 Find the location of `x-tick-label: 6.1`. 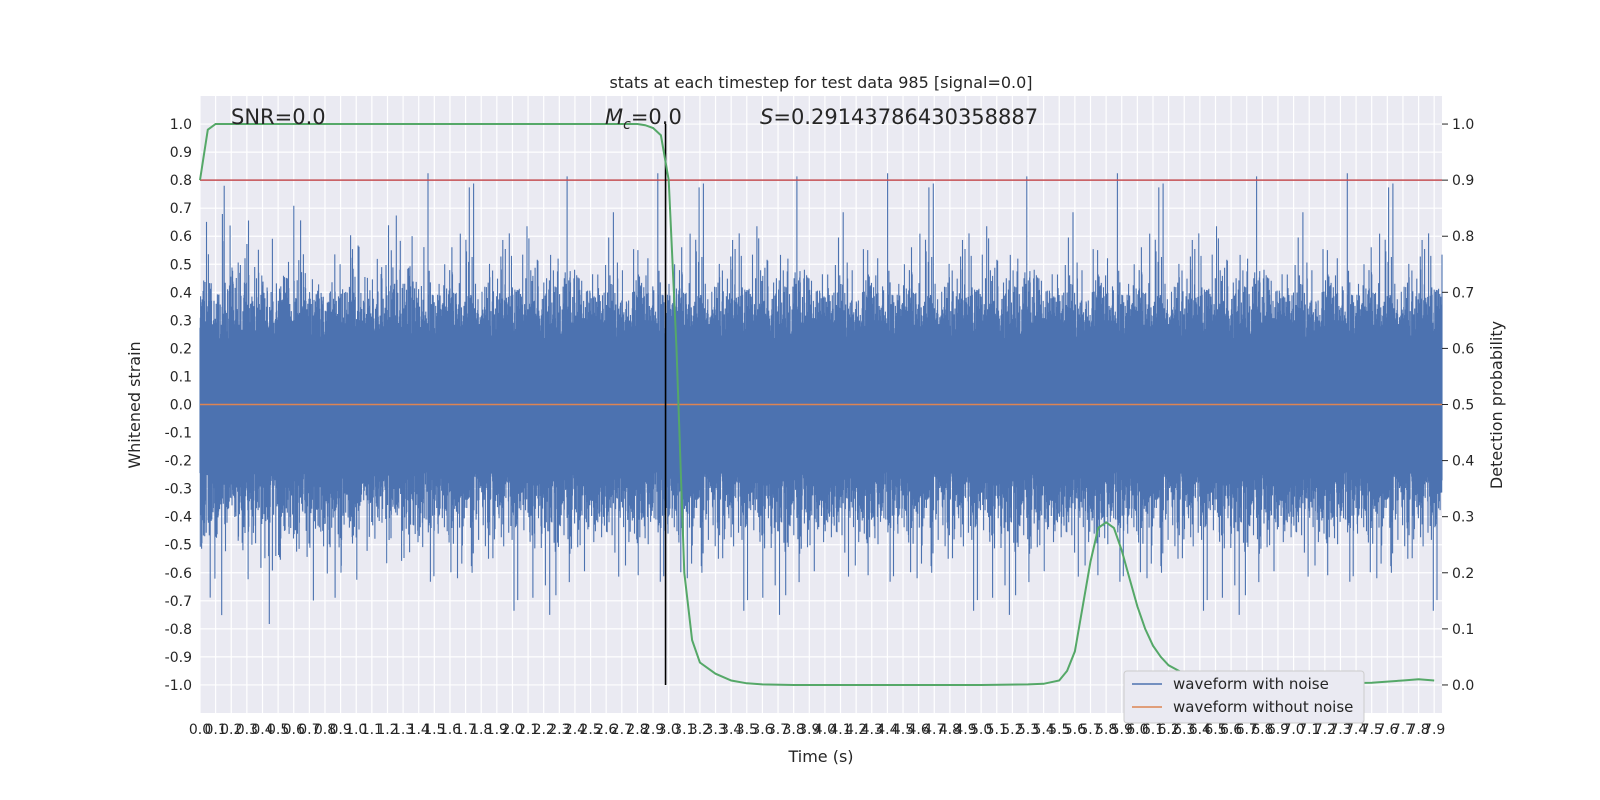

x-tick-label: 6.1 is located at coordinates (1153, 730).